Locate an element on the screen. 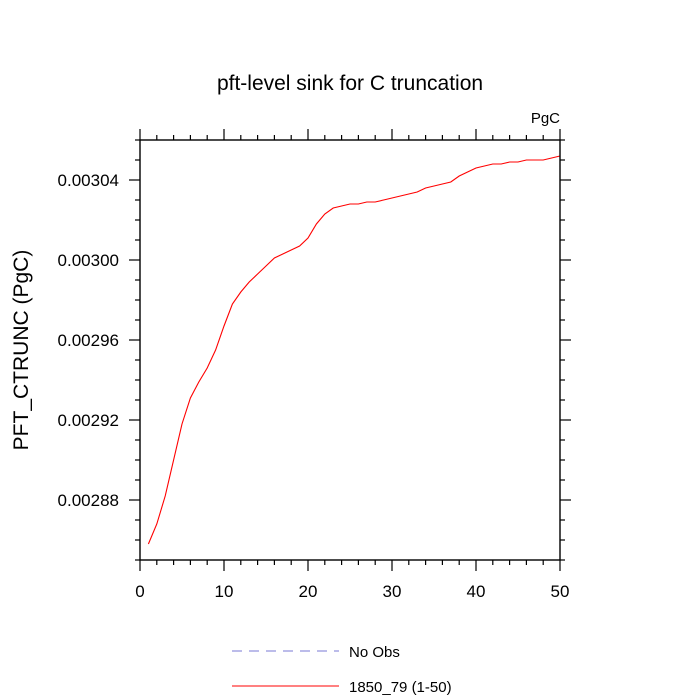 The image size is (700, 700). y-tick-label: 0.00292 is located at coordinates (88, 420).